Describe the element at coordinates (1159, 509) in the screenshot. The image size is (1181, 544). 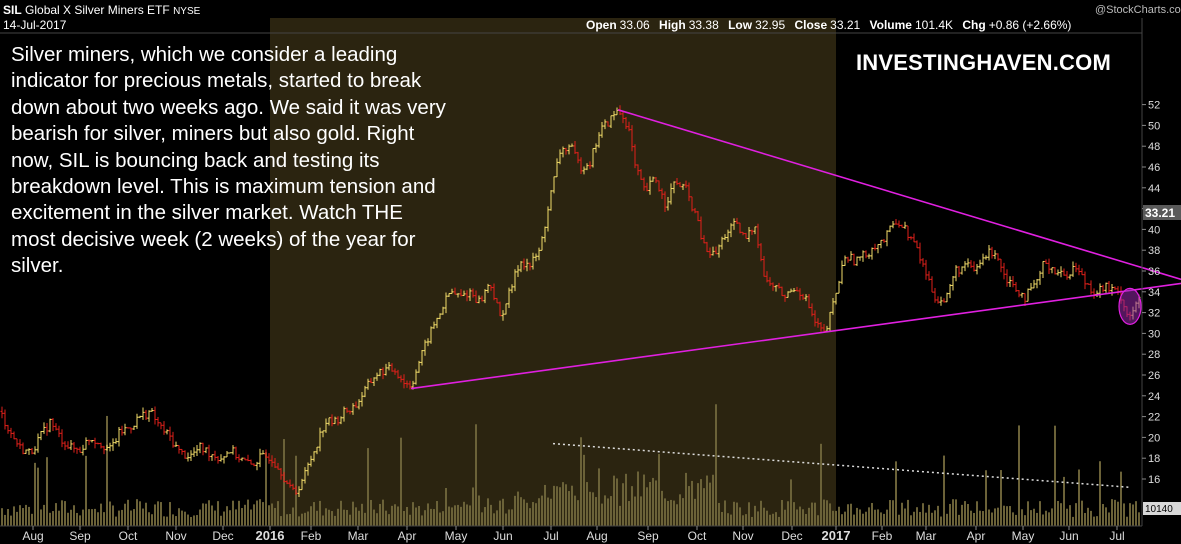
I see `volume-label: 10140` at that location.